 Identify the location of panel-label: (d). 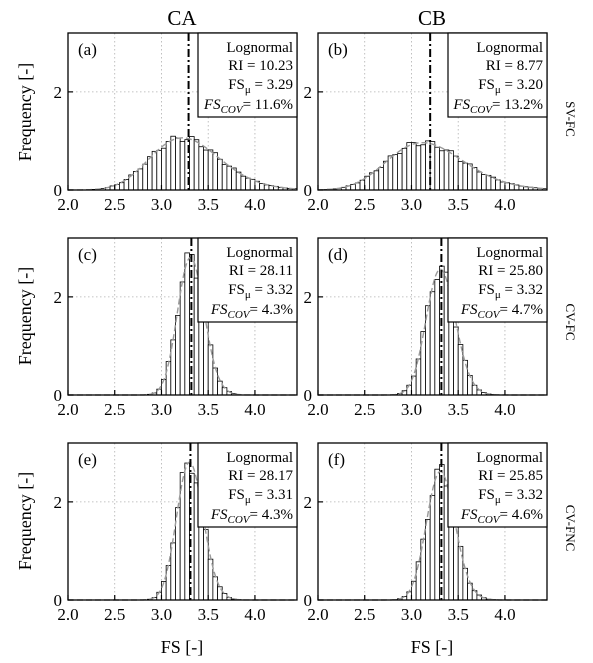
(338, 254).